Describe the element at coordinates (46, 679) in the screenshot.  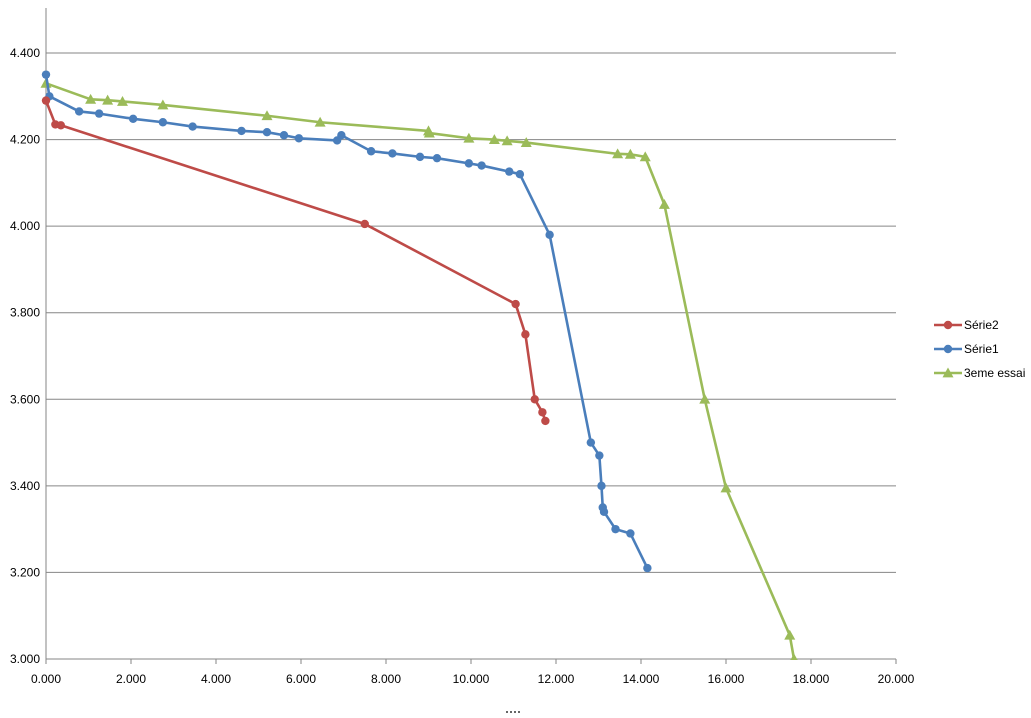
I see `x-tick-label: 0.000` at that location.